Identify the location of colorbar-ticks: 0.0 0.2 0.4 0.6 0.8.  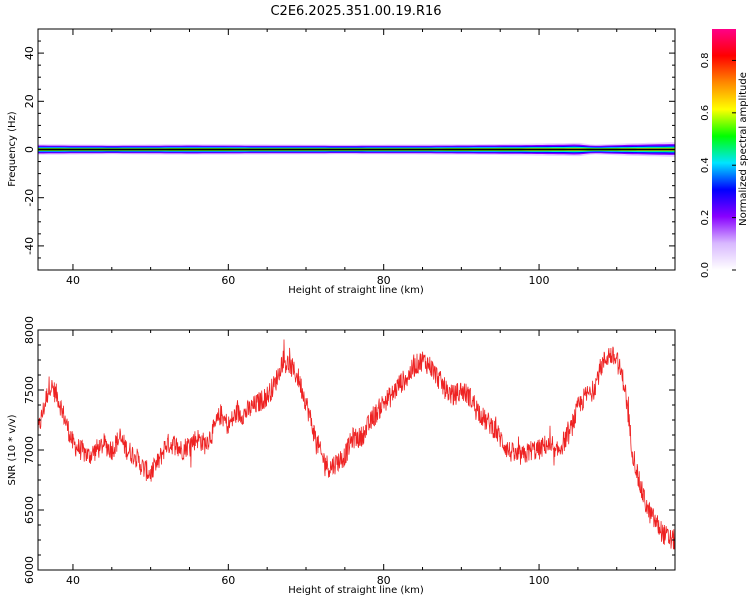
(718, 165).